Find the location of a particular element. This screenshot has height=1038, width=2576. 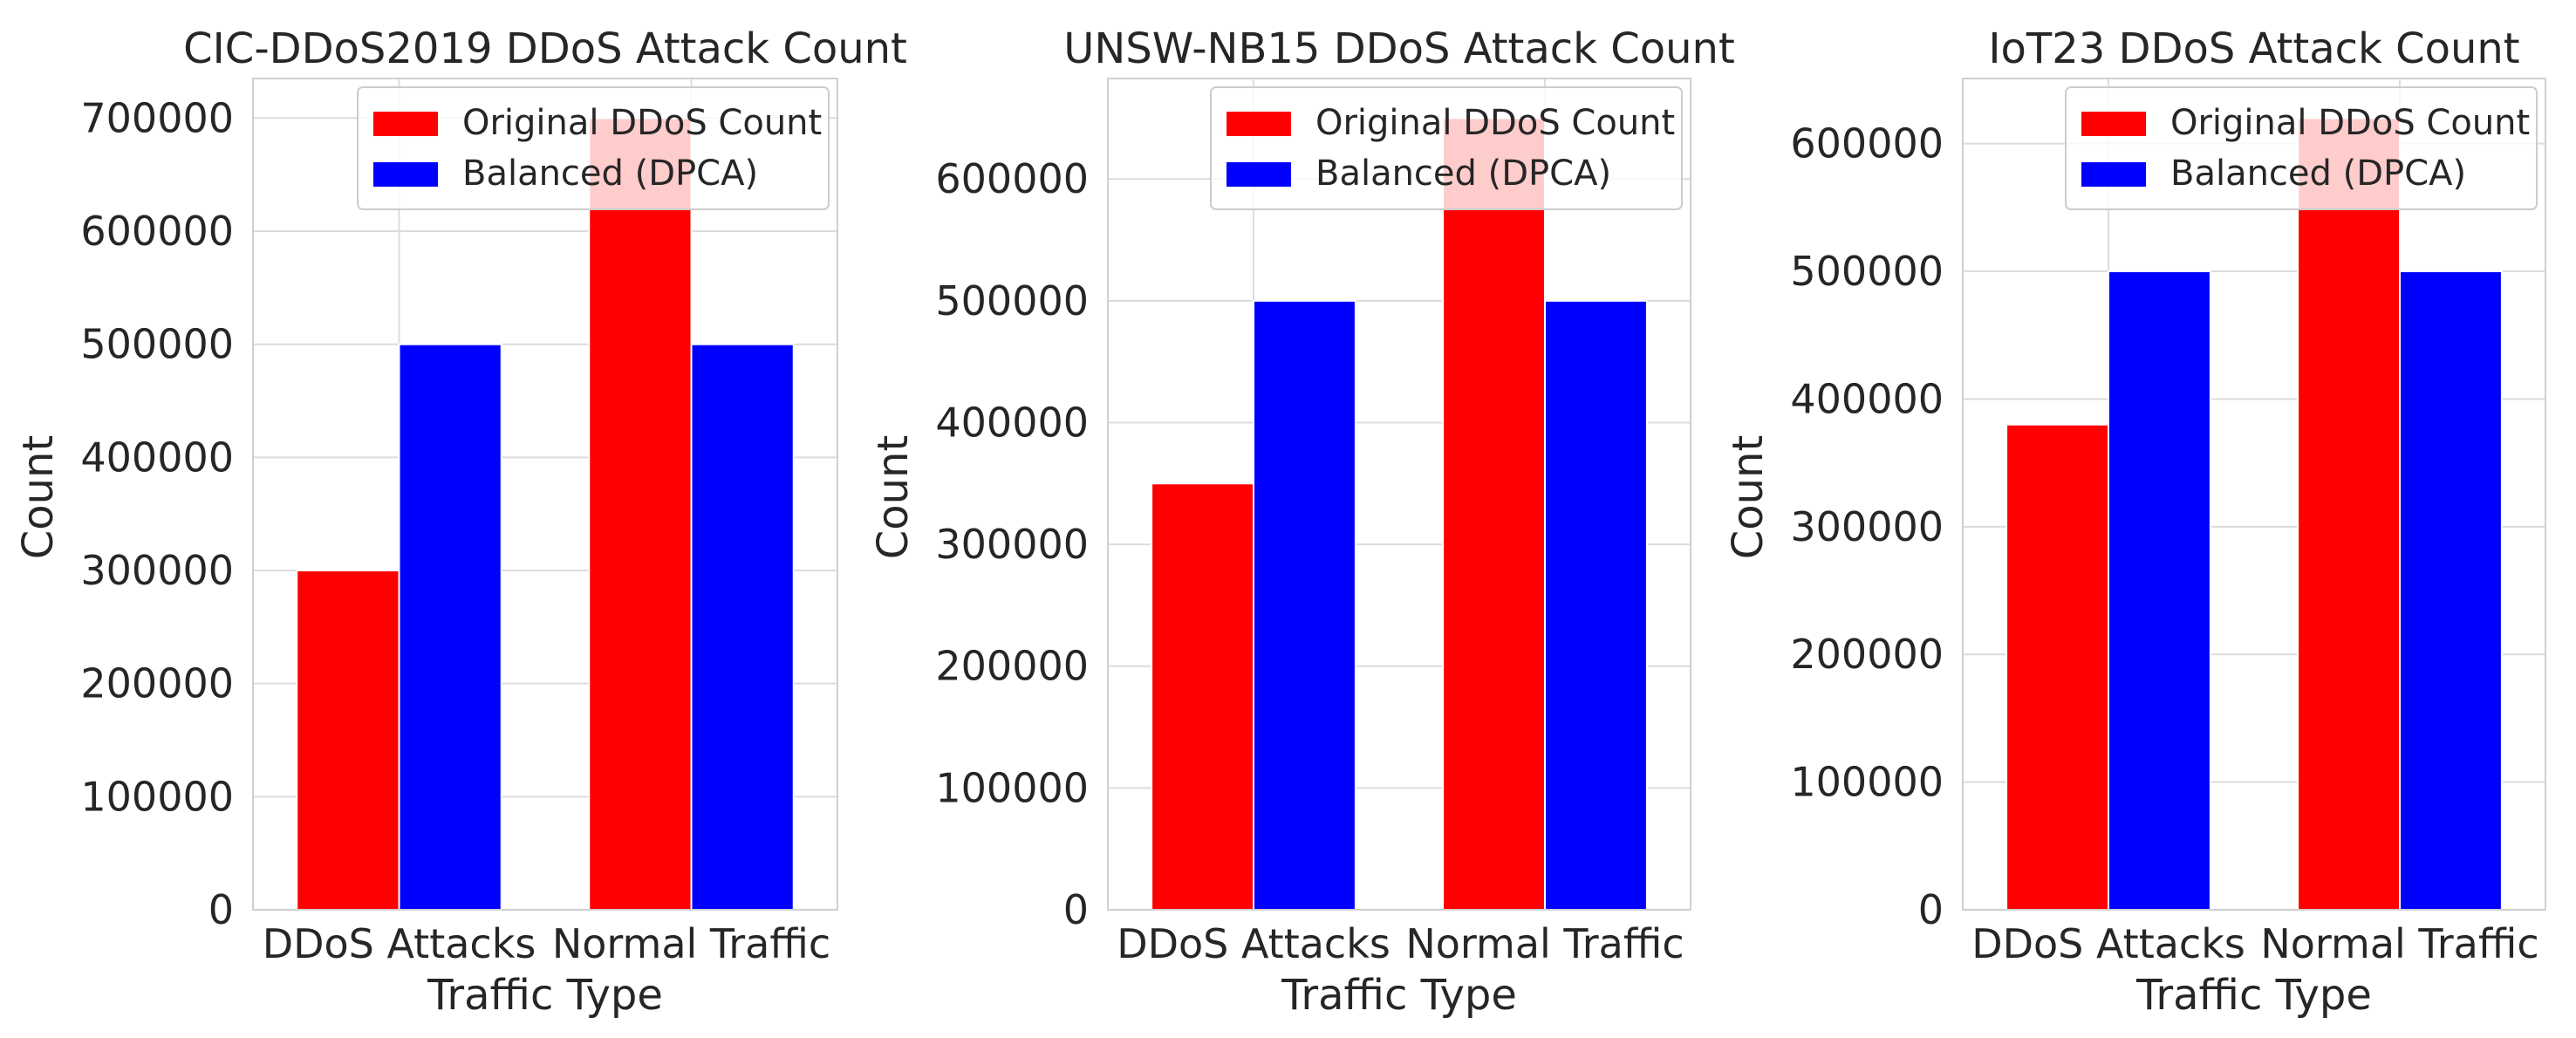

chart-title: IoT23 DDoS Attack Count is located at coordinates (2253, 48).